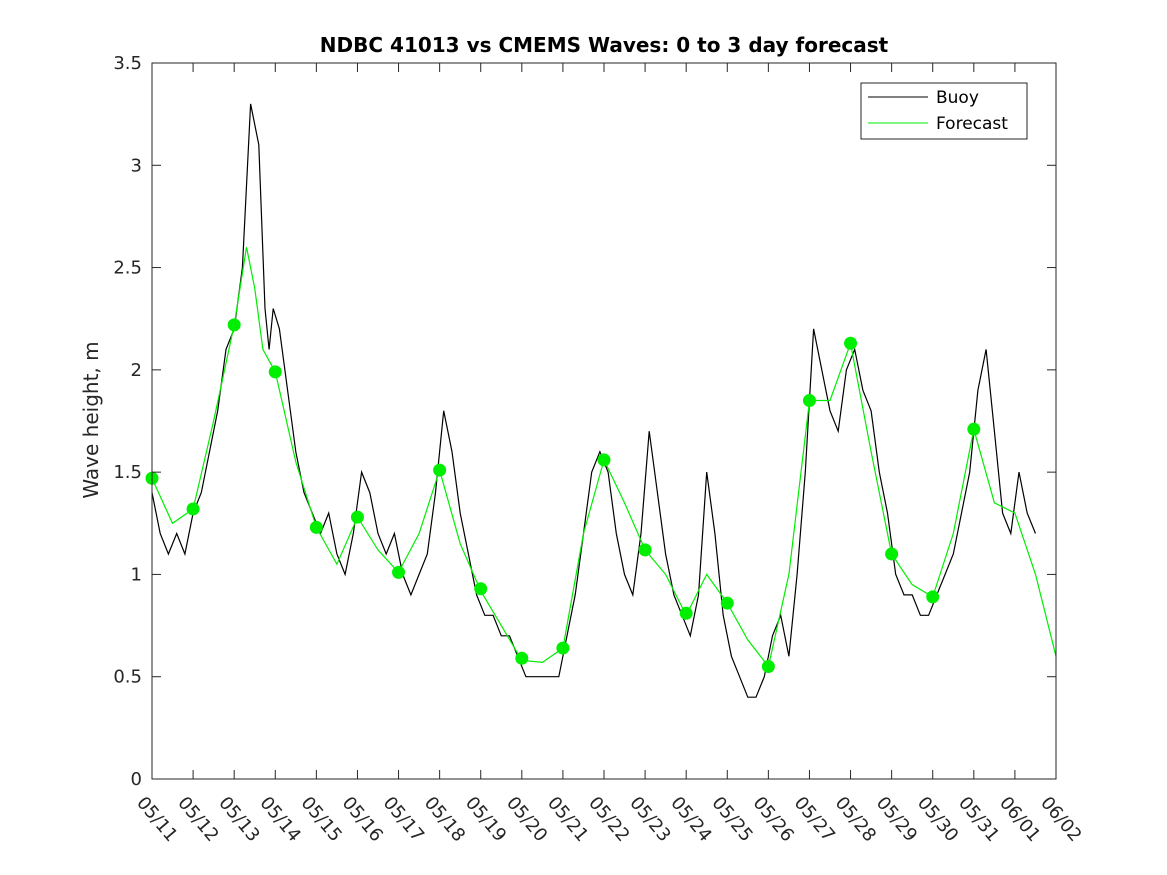  I want to click on y-tick-label: 0, so click(136, 779).